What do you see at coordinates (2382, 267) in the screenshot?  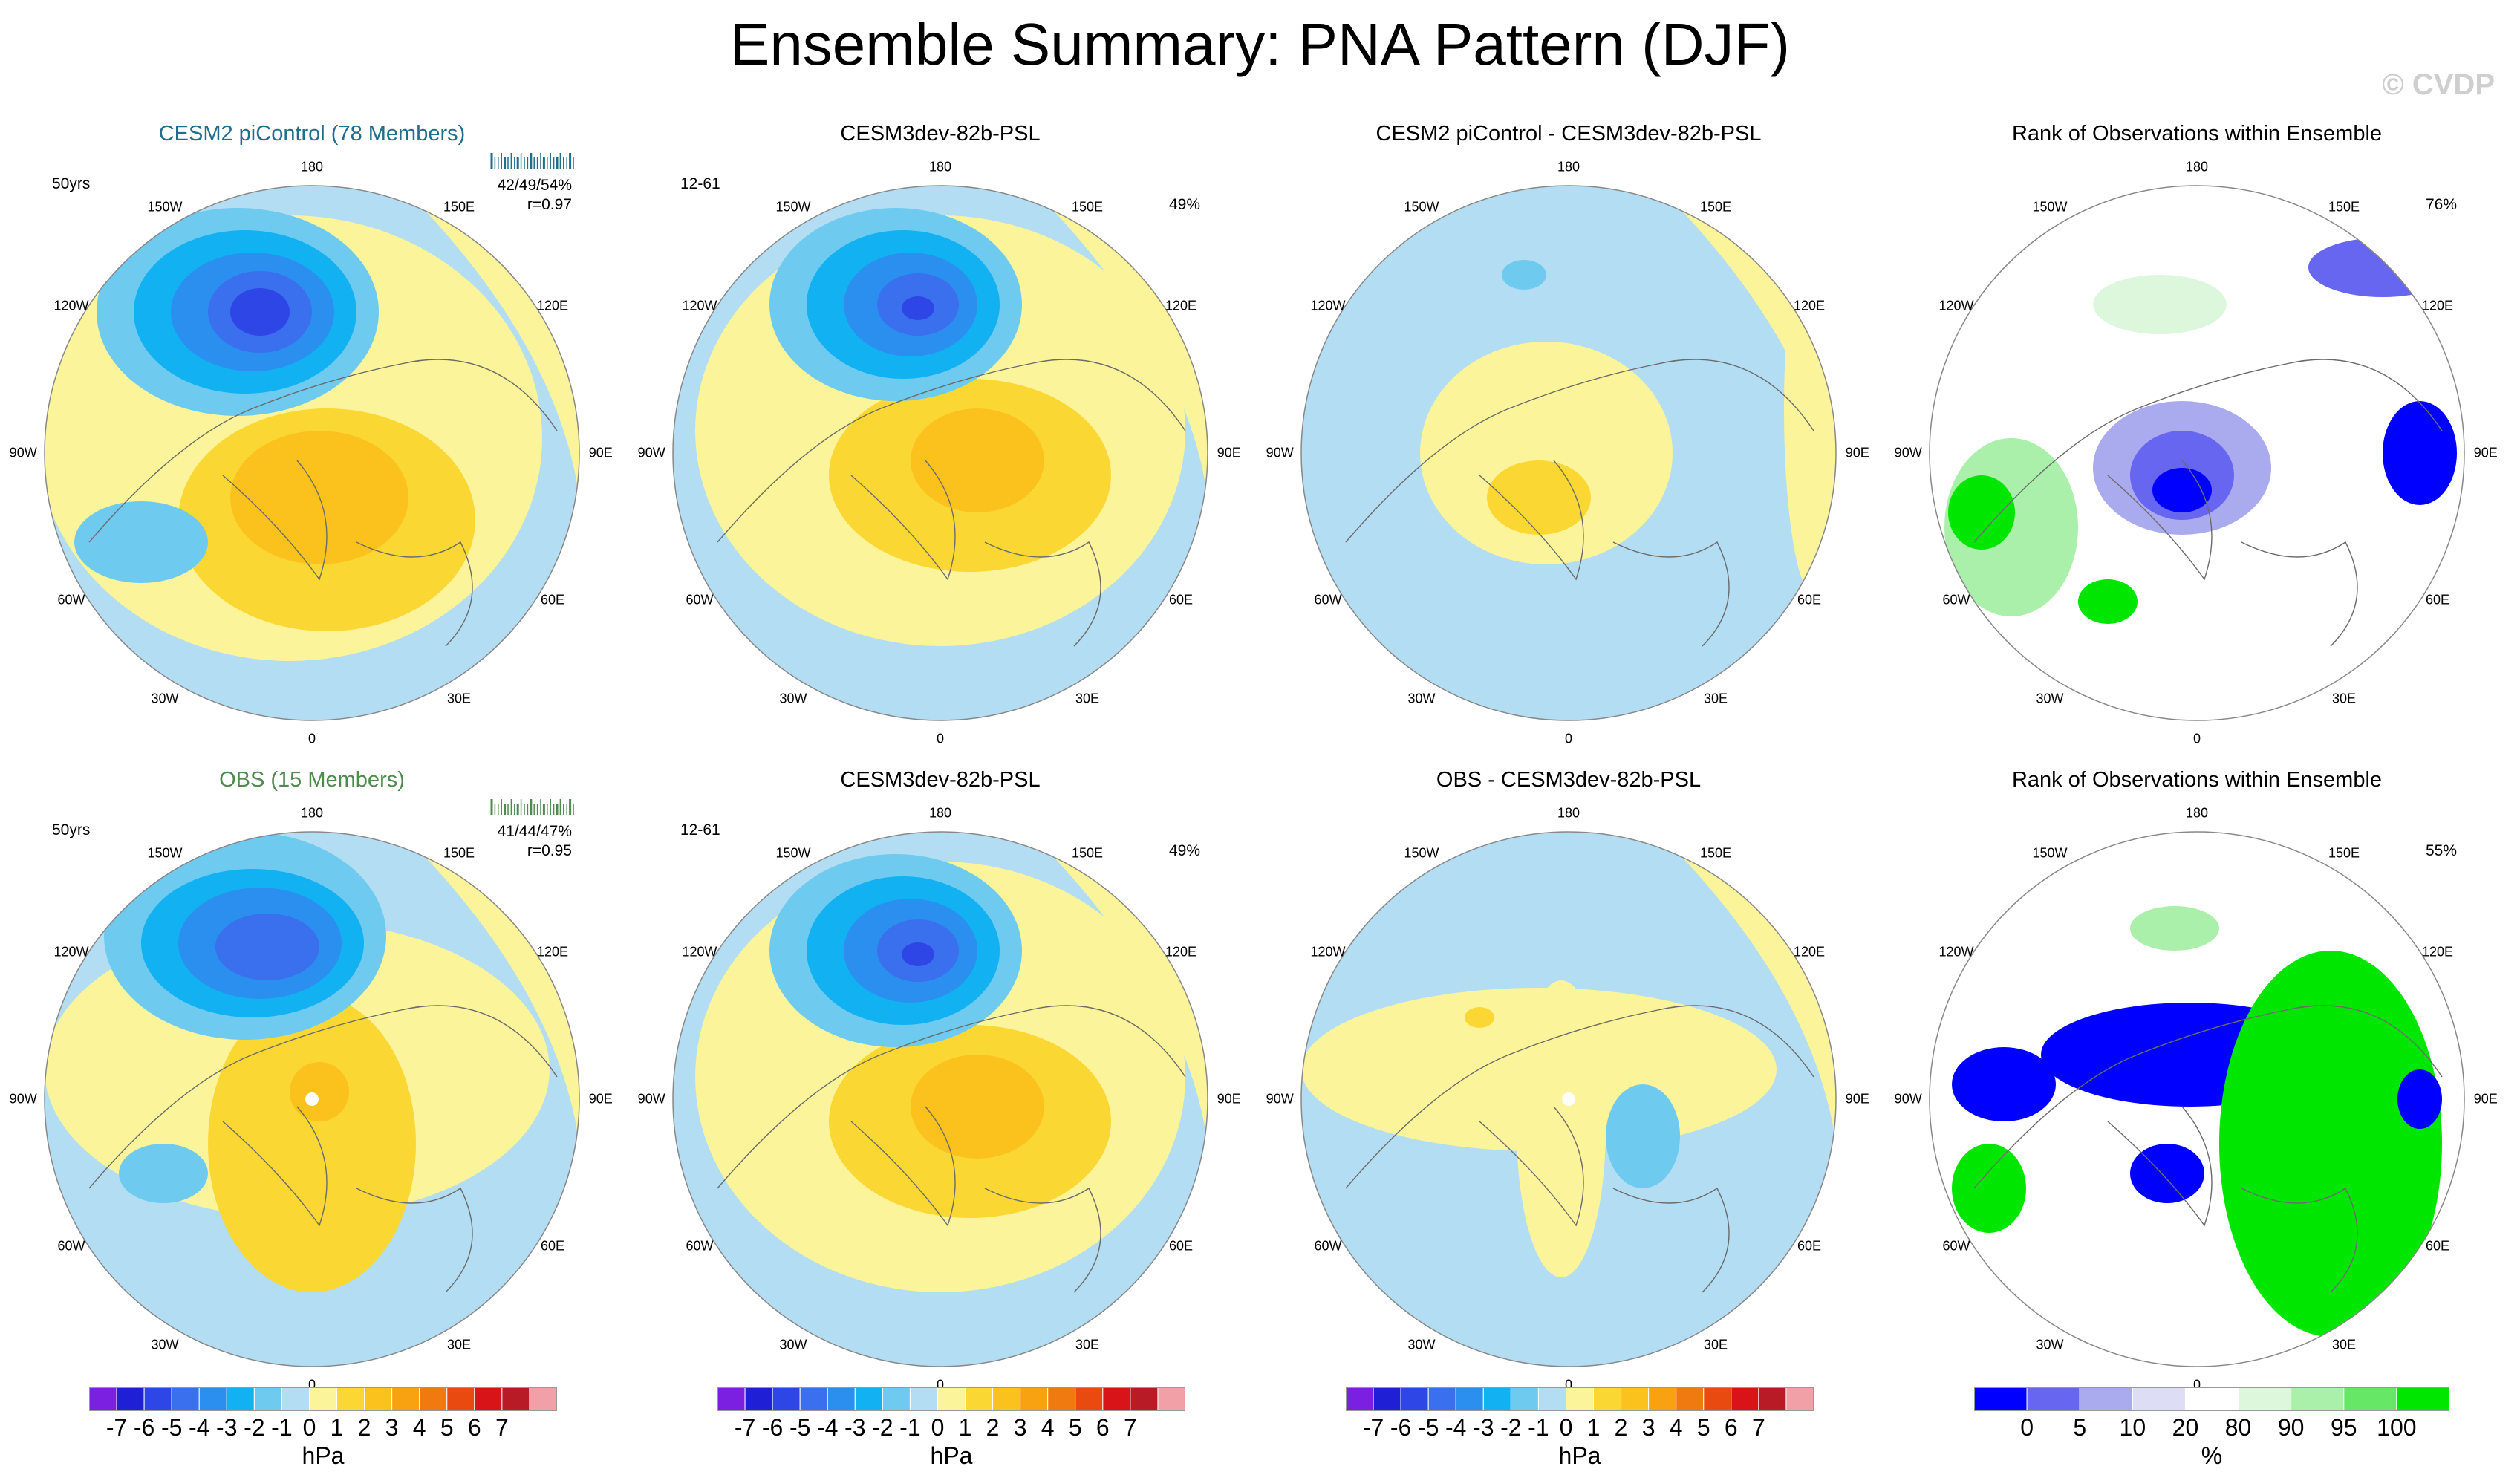 I see `ne-low-rank` at bounding box center [2382, 267].